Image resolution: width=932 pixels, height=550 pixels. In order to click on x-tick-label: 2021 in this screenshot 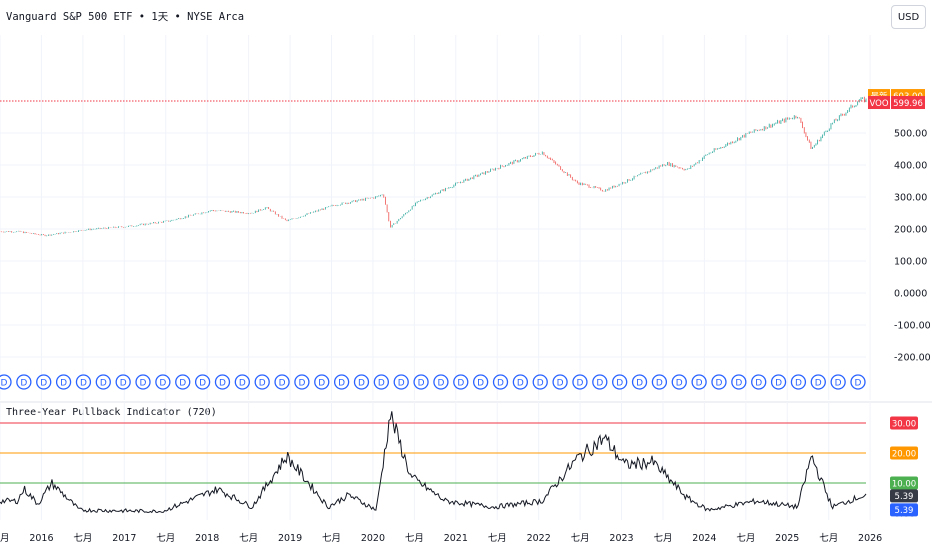, I will do `click(456, 538)`.